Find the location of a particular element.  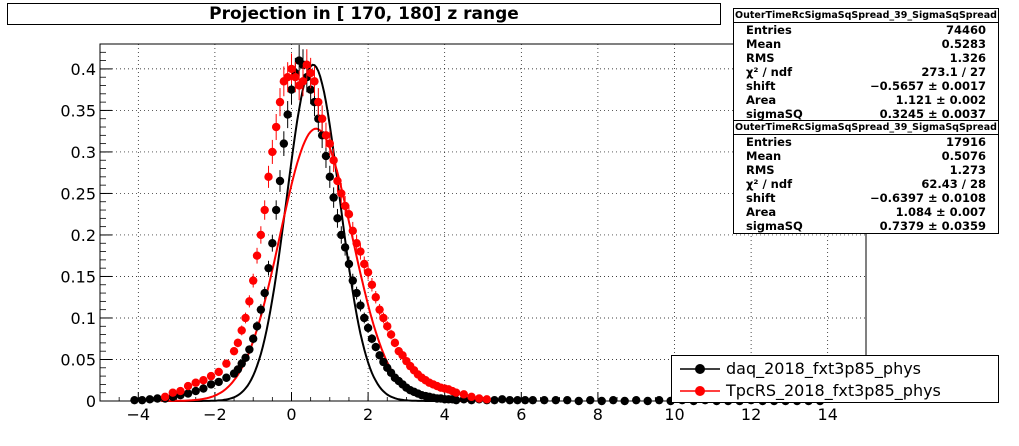

stats-value: 0.3245 ± 0.0037 is located at coordinates (932, 114).